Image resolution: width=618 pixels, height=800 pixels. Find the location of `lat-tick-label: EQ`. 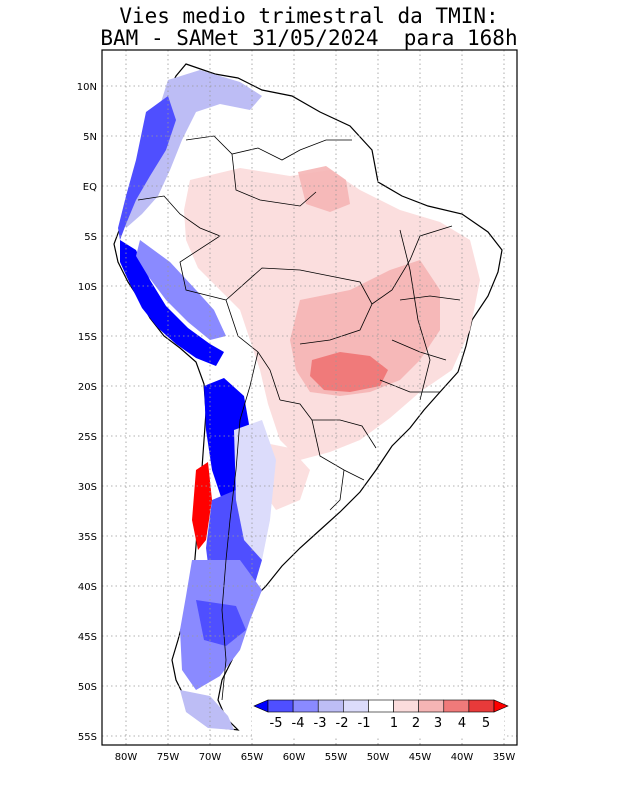

lat-tick-label: EQ is located at coordinates (90, 187).